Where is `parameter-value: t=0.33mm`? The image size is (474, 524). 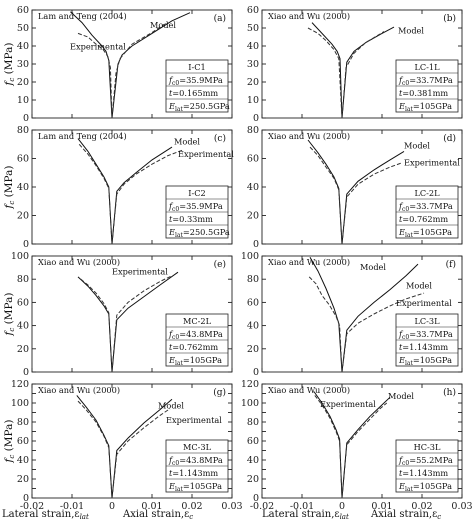 parameter-value: t=0.33mm is located at coordinates (191, 219).